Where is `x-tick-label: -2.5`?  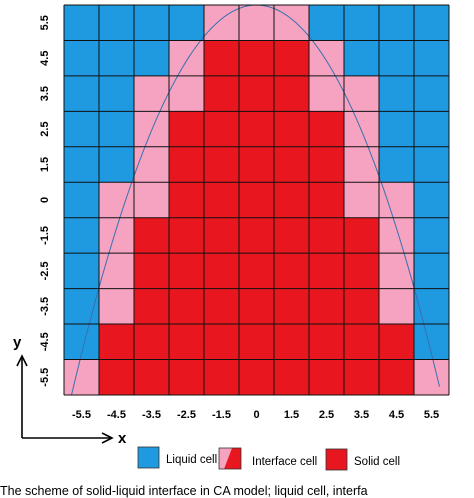 x-tick-label: -2.5 is located at coordinates (186, 415).